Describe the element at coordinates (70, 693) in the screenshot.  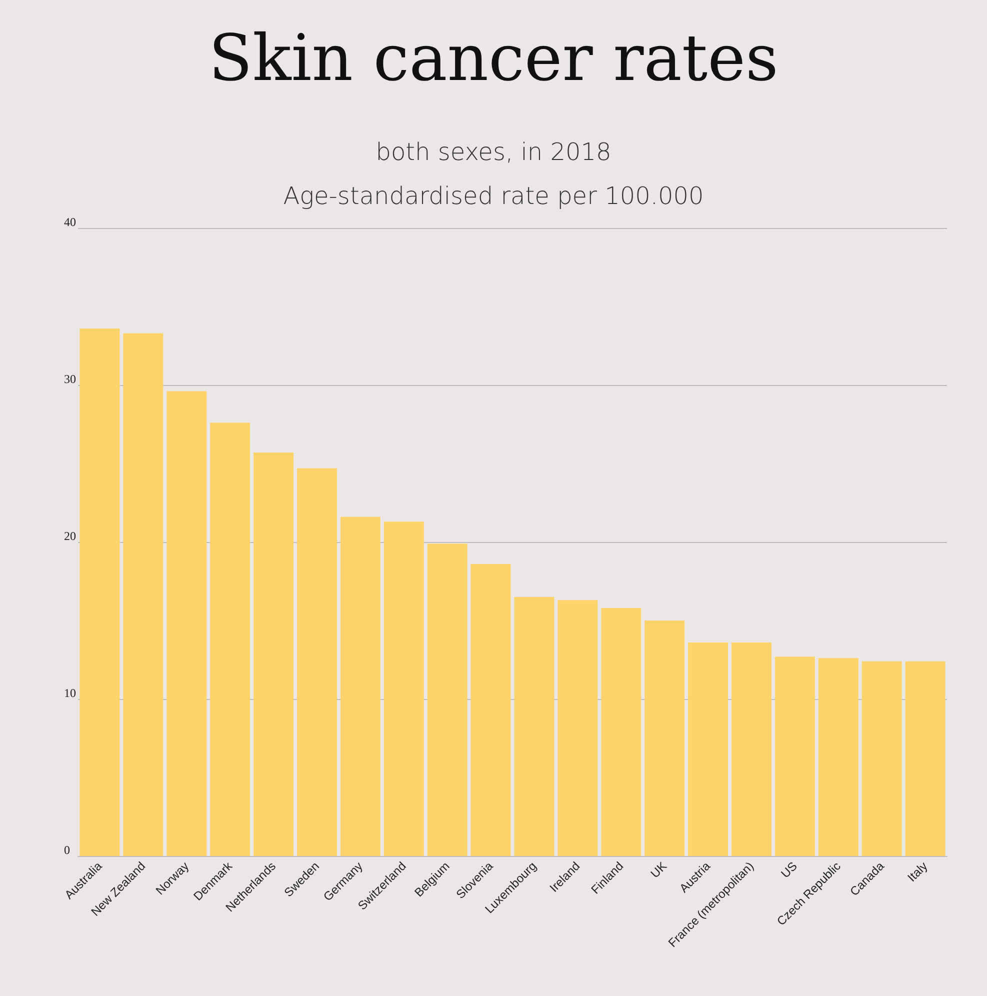
I see `y-tick-label: 10` at that location.